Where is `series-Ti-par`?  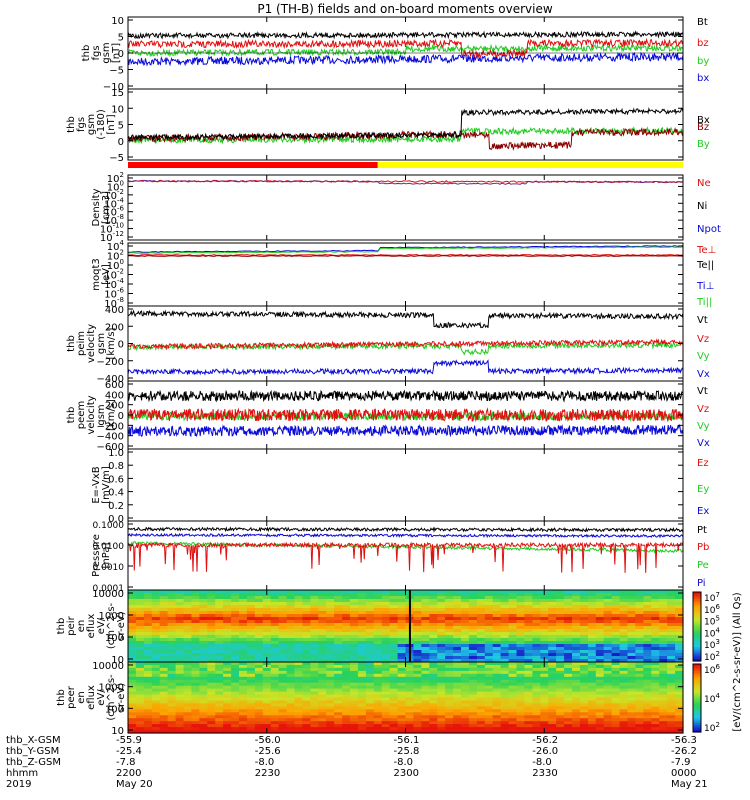 series-Ti-par is located at coordinates (405, 250).